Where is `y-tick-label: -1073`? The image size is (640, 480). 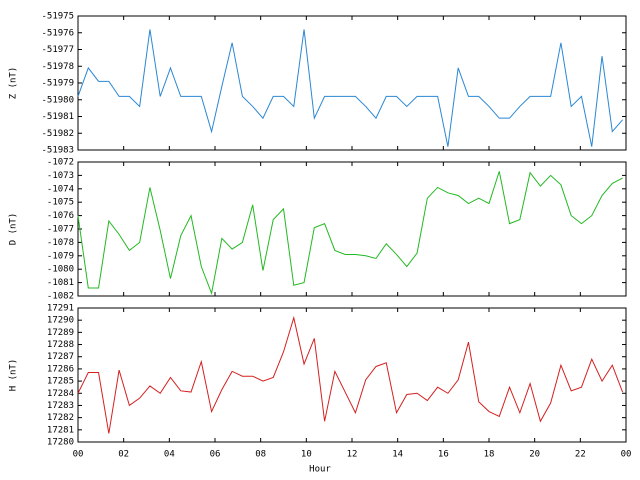 y-tick-label: -1073 is located at coordinates (60, 176).